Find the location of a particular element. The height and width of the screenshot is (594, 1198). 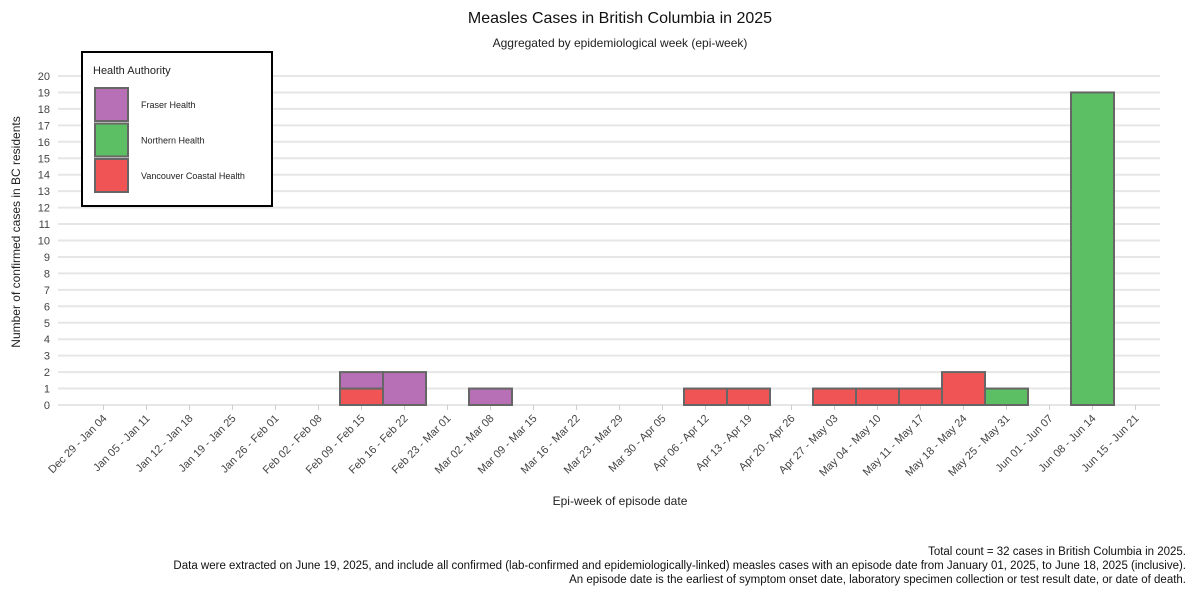

y-tick-label: 19 is located at coordinates (44, 93).